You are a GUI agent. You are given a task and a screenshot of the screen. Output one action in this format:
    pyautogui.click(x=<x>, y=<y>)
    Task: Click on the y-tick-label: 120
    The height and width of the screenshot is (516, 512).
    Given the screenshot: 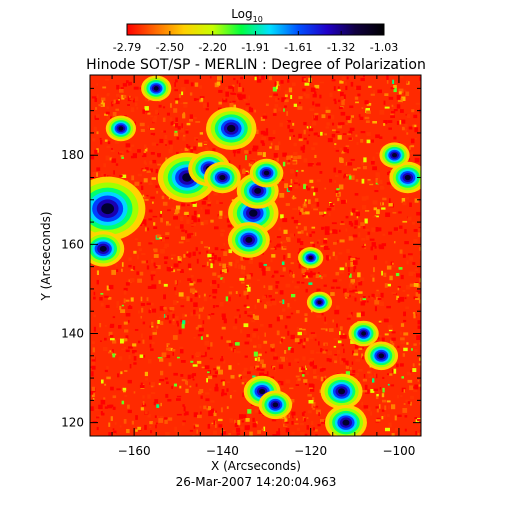 What is the action you would take?
    pyautogui.click(x=72, y=423)
    